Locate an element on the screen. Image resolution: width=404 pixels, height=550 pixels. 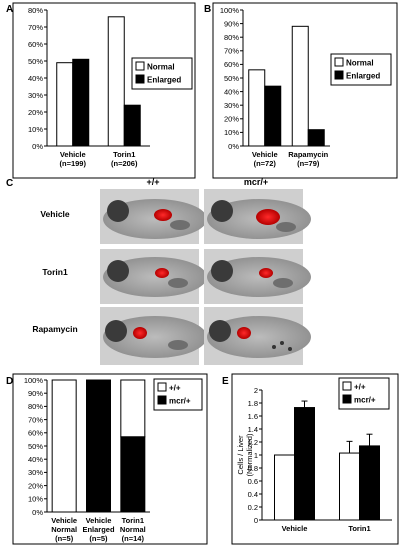
chart-a-x-tick-label: Vehicle is located at coordinates (73, 154).